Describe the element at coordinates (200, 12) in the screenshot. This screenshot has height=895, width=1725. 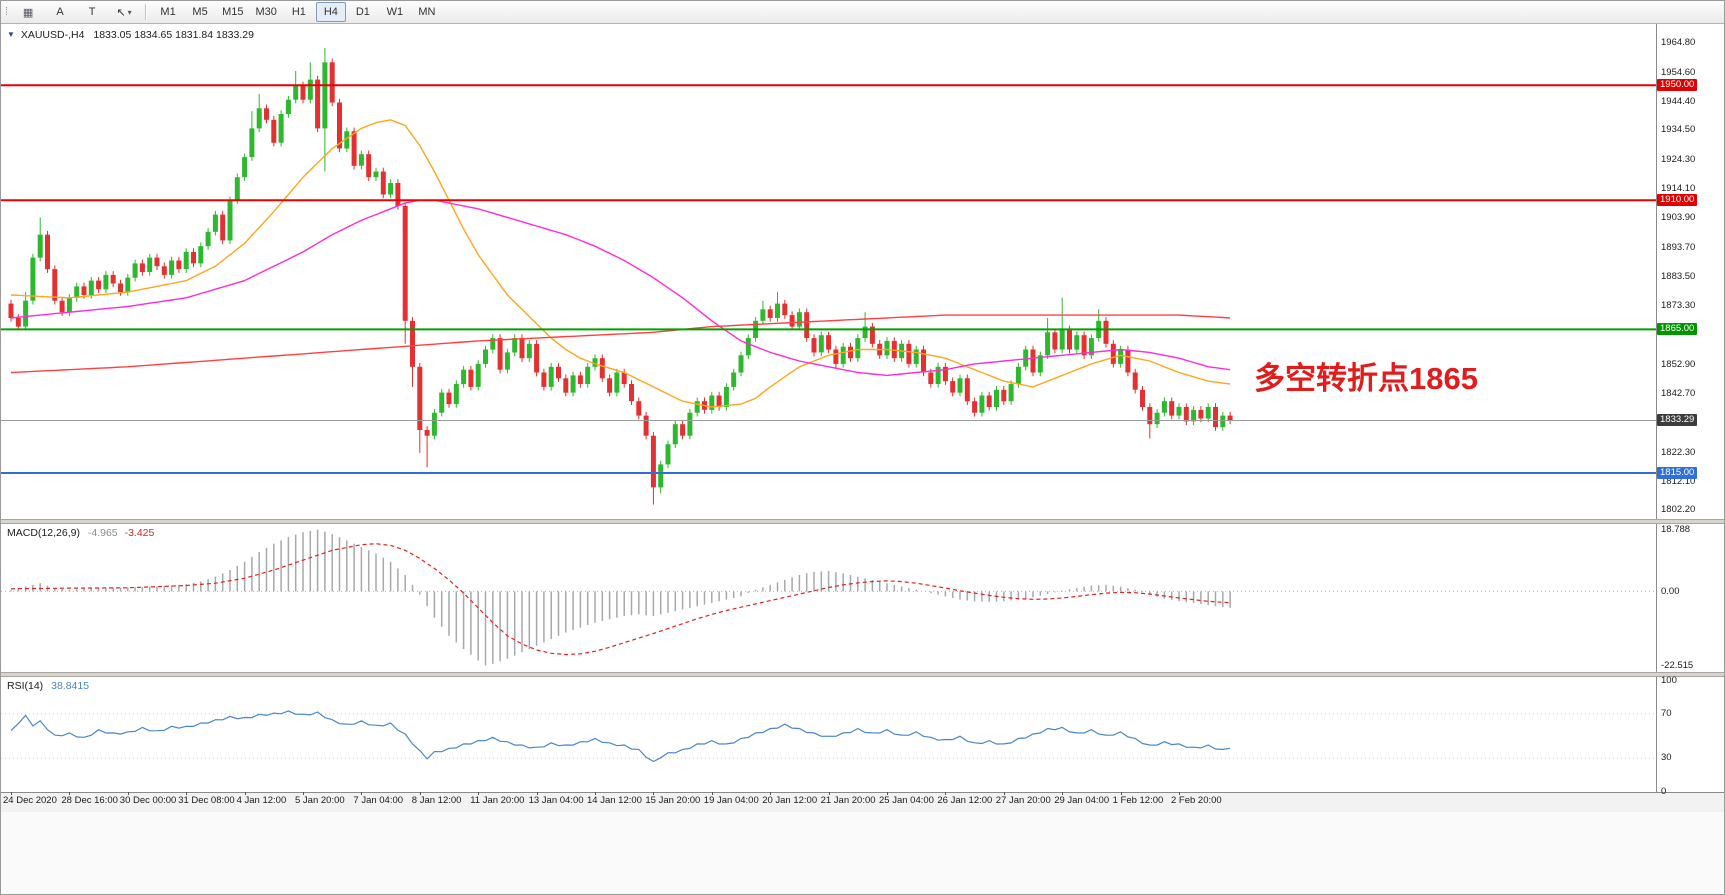
I see `timeframe-m5-button: M5` at that location.